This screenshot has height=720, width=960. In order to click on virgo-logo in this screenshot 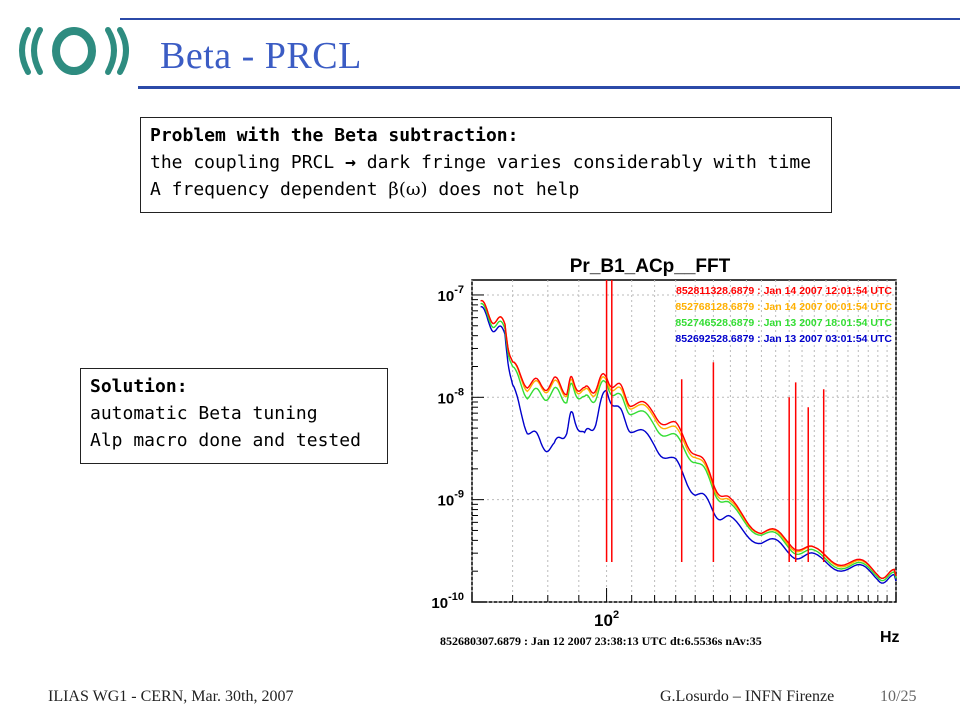, I will do `click(74, 51)`.